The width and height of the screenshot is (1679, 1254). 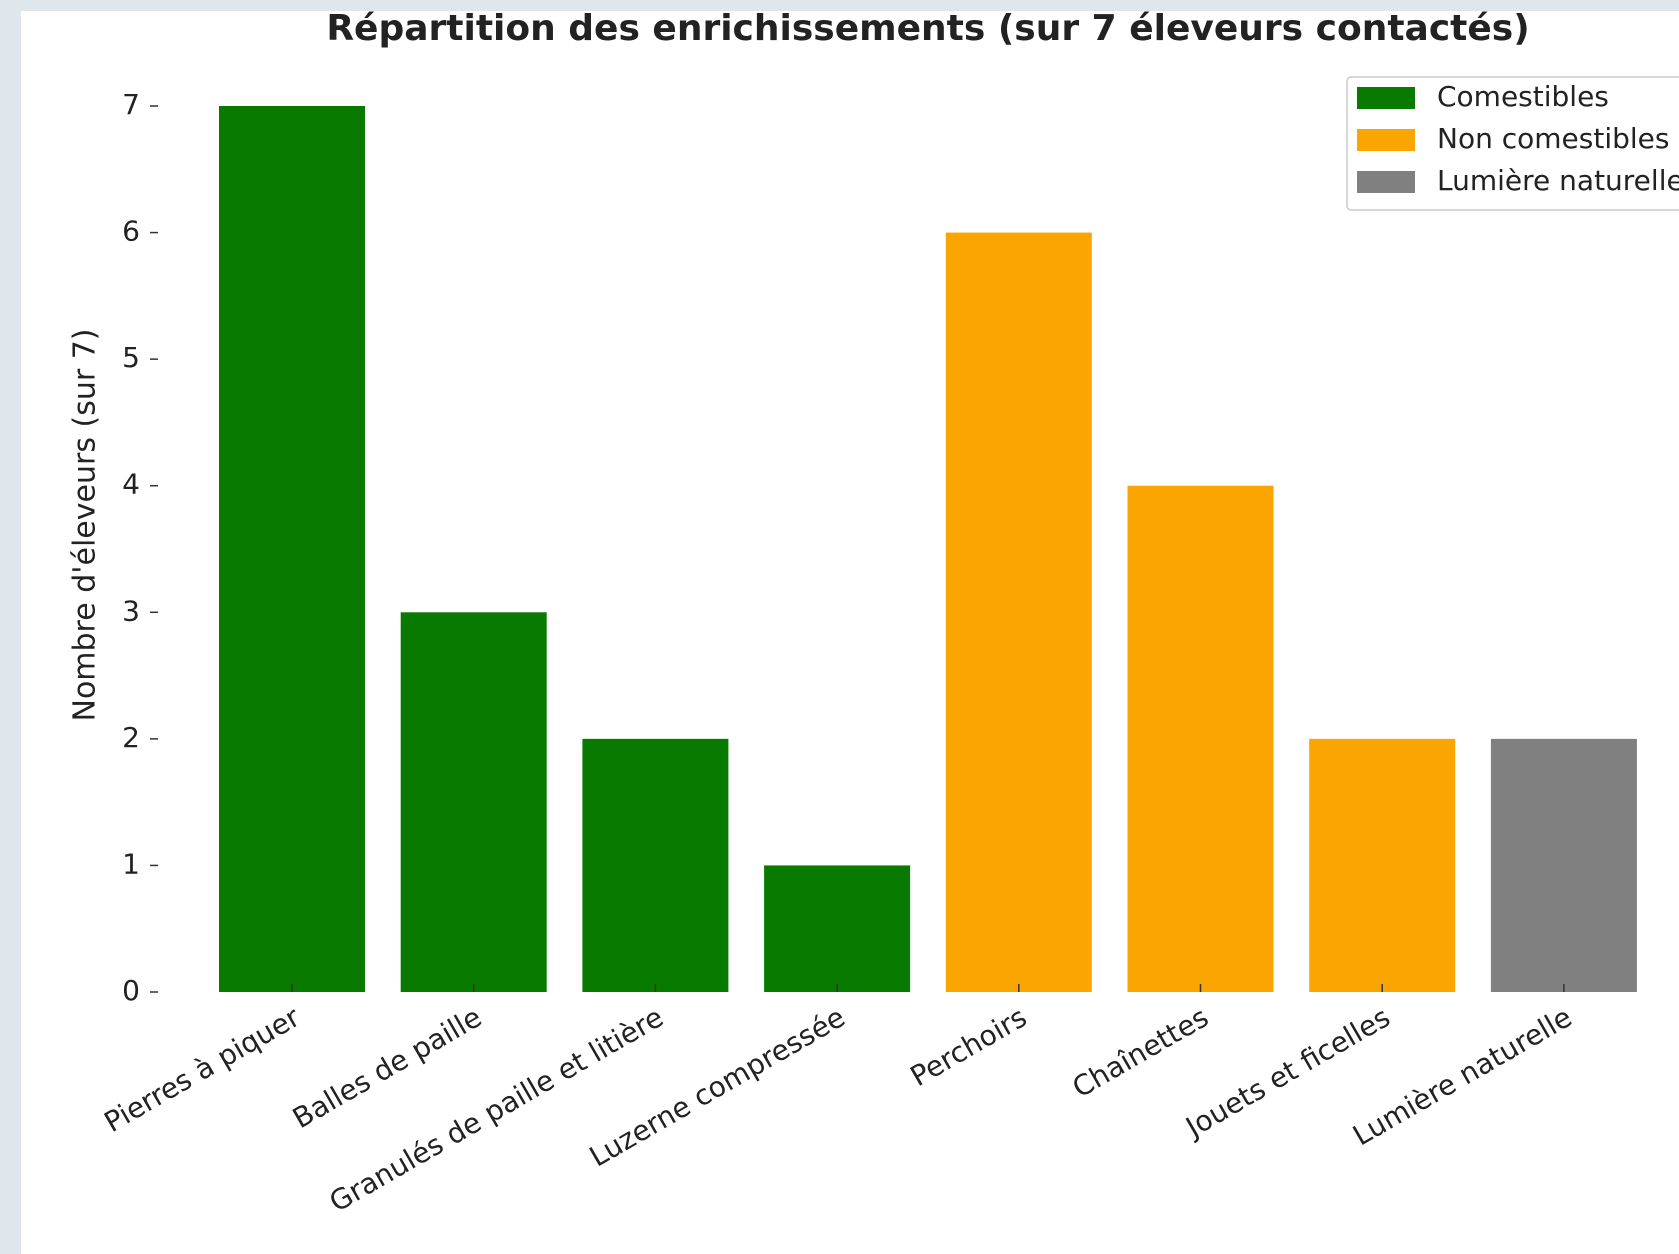 I want to click on legend-label: Non comestibles, so click(x=1553, y=138).